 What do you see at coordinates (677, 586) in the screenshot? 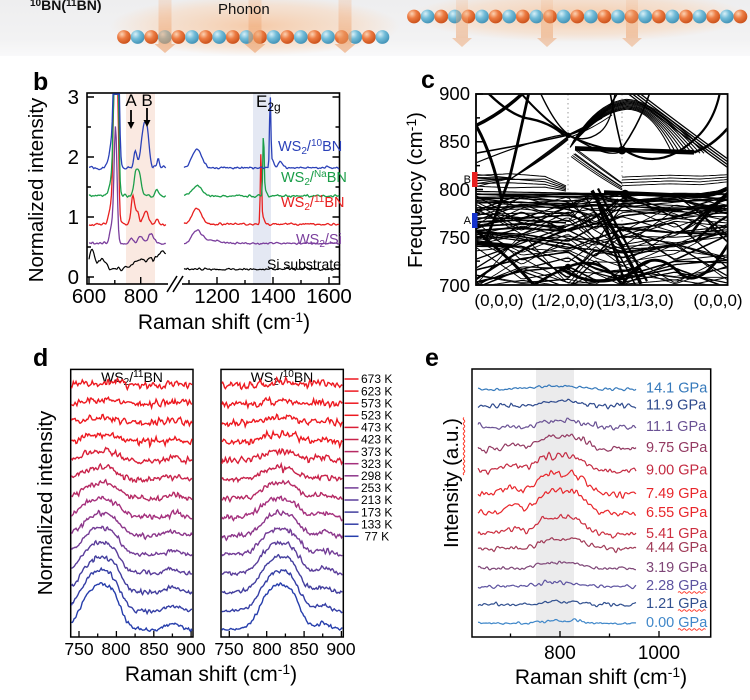
I see `svg-text: 2.28 GPa` at bounding box center [677, 586].